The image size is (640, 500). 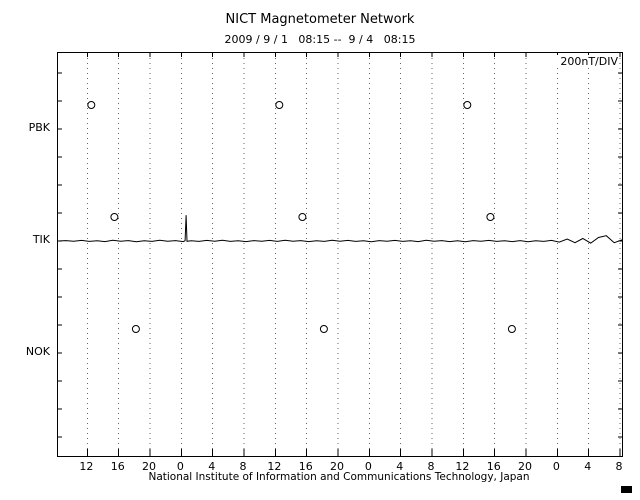 I want to click on station-label-pbk: PBK, so click(x=39, y=127).